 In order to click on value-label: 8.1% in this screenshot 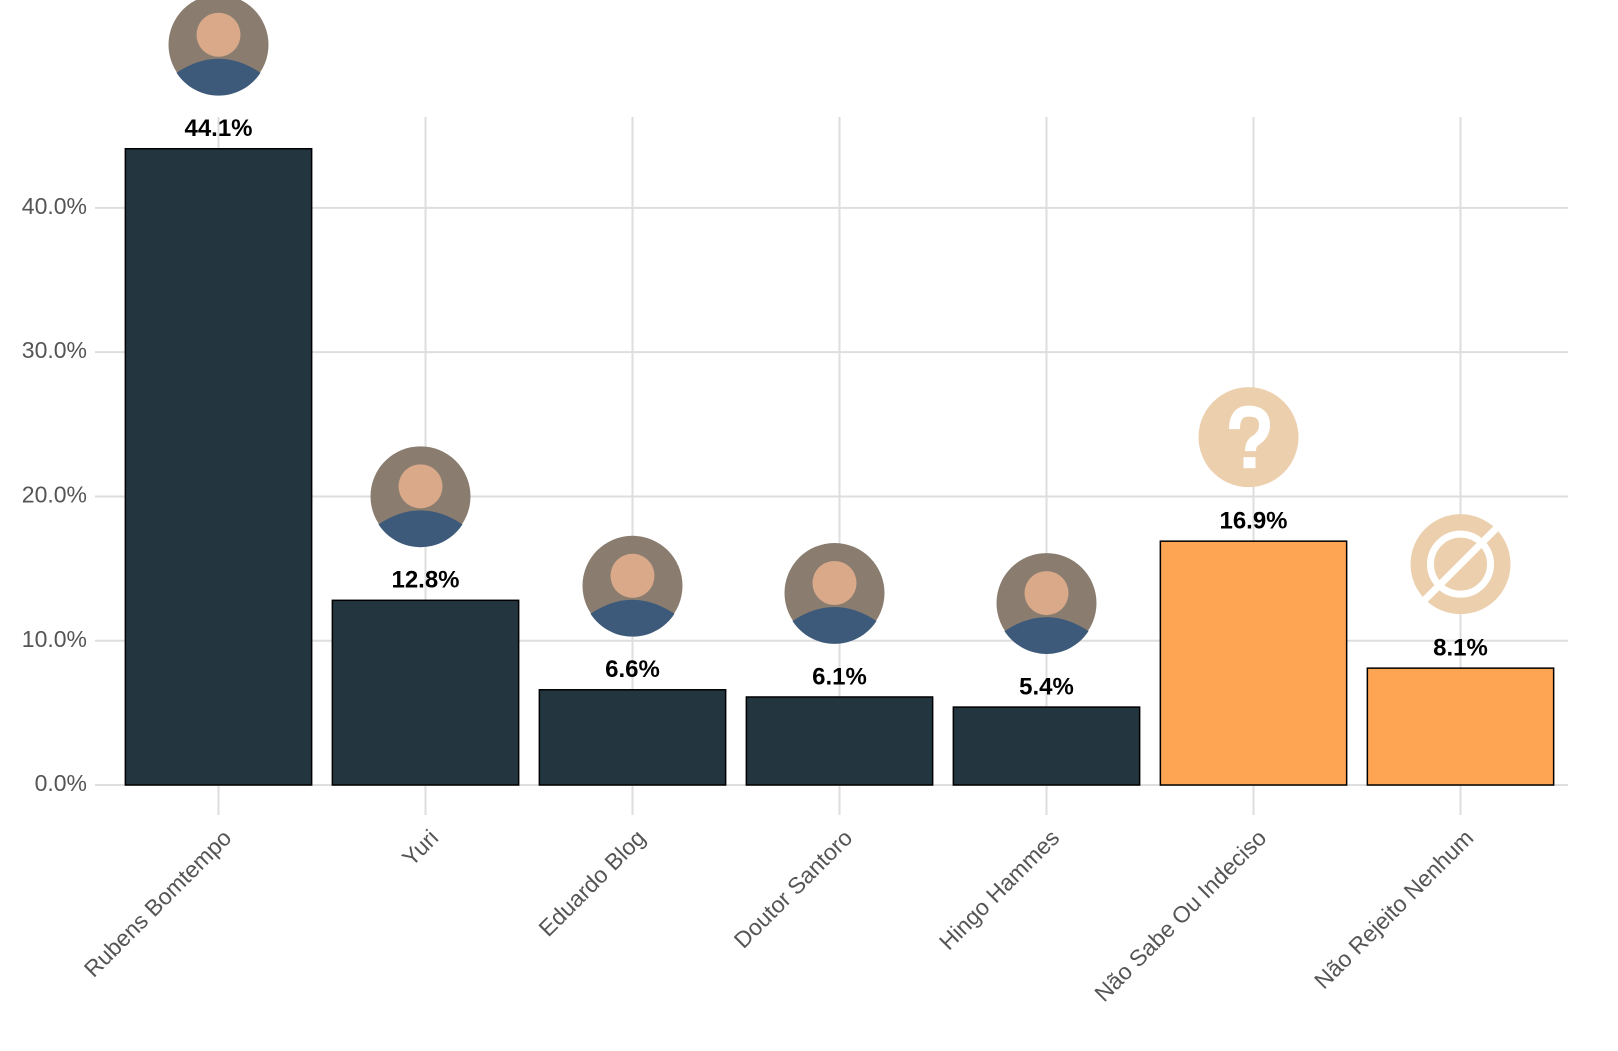, I will do `click(1460, 647)`.